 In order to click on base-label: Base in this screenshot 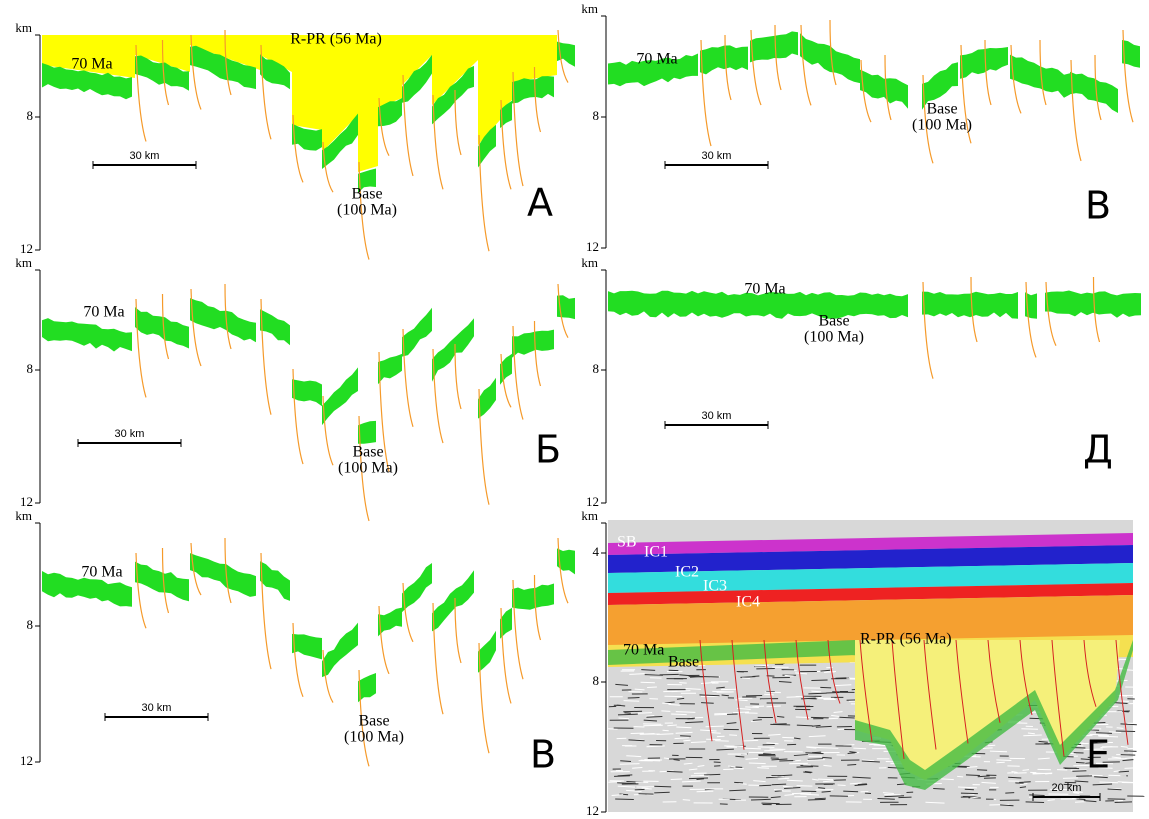, I will do `click(373, 721)`.